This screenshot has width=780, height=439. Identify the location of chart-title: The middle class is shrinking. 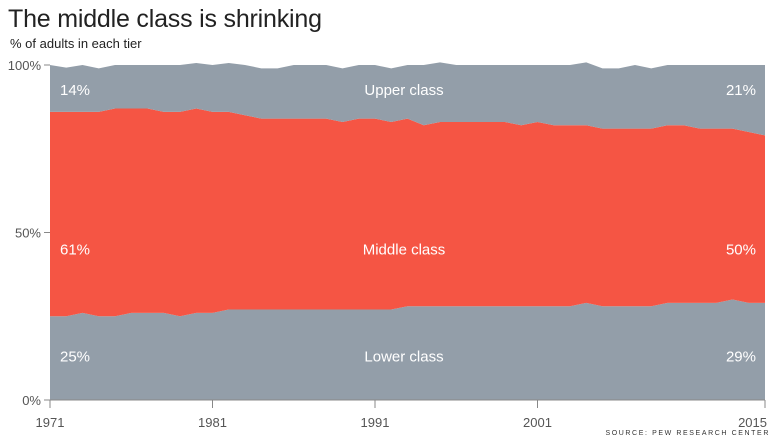
(165, 19).